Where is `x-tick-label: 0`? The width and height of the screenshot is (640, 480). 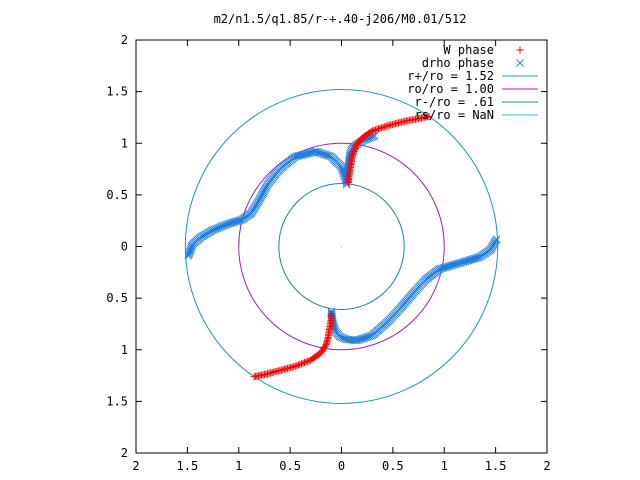 x-tick-label: 0 is located at coordinates (341, 466).